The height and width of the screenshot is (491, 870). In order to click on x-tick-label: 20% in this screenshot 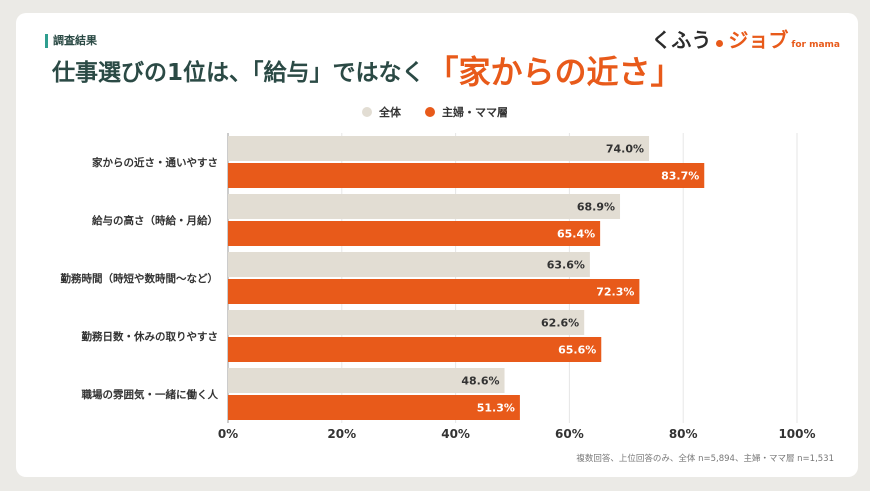, I will do `click(341, 434)`.